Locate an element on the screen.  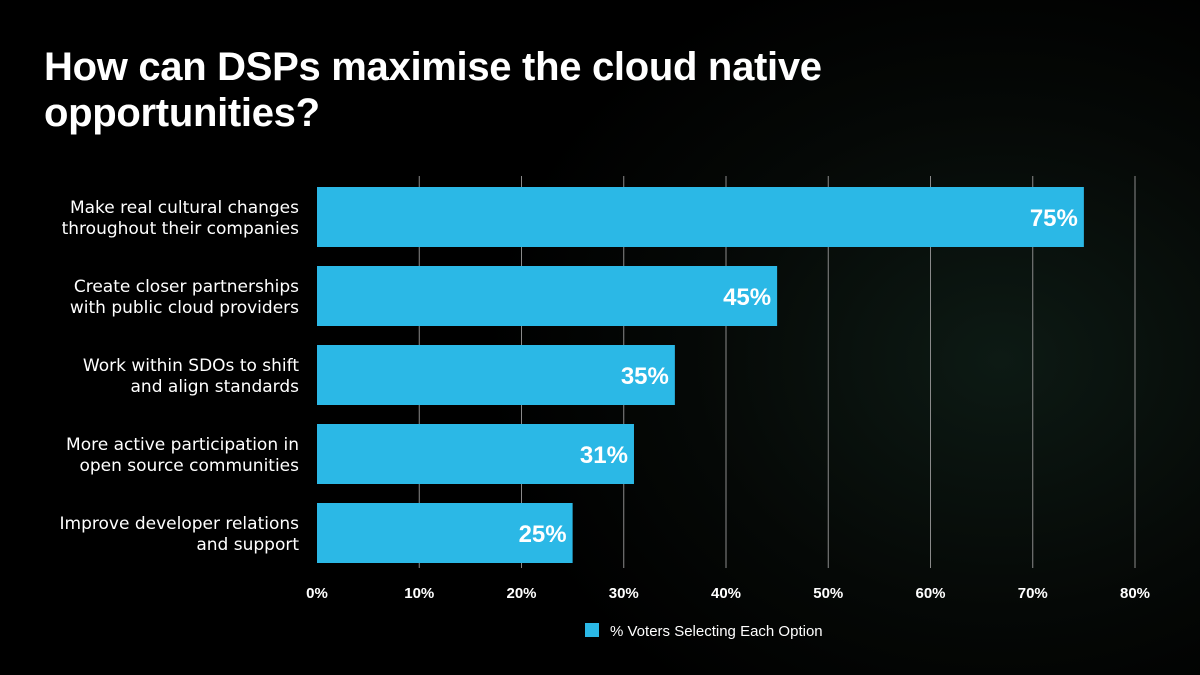
data-label: 75% is located at coordinates (1054, 218).